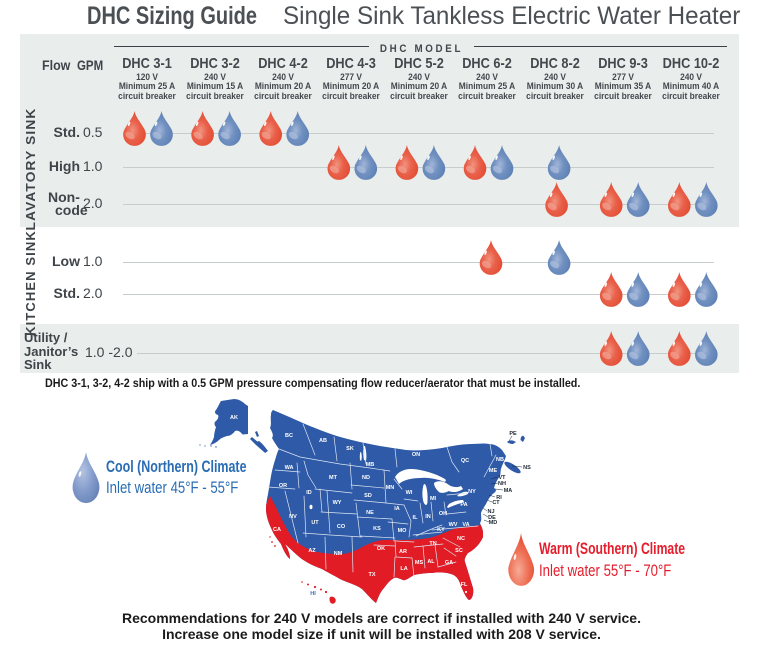  I want to click on svg-text: NC, so click(461, 539).